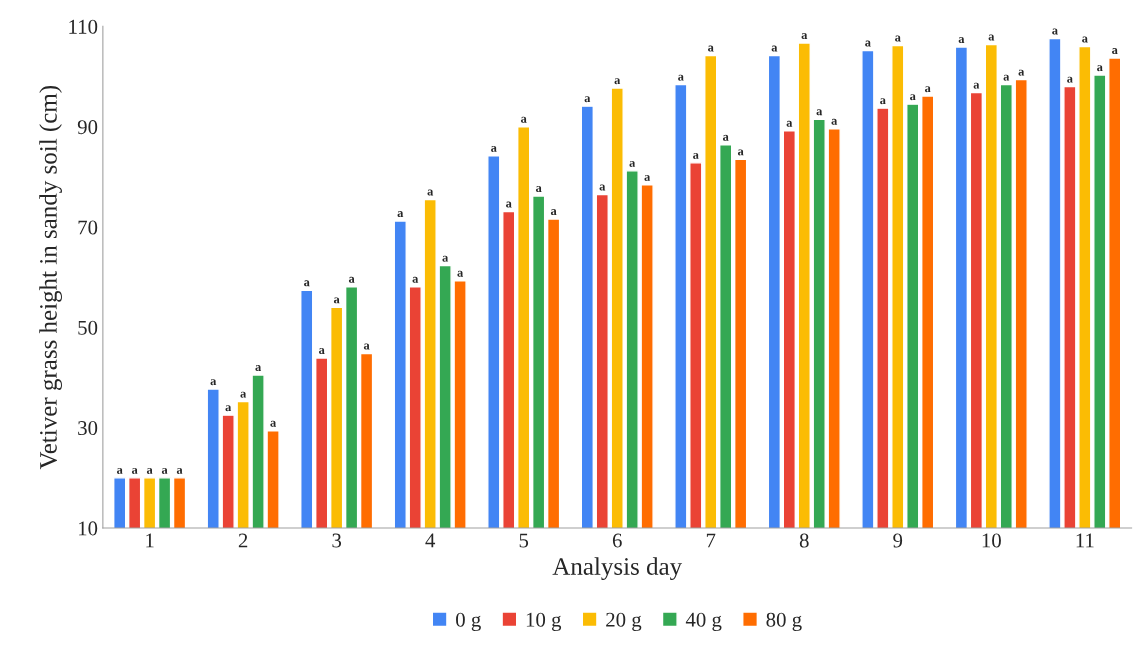 Image resolution: width=1143 pixels, height=660 pixels. I want to click on x-tick-label: 6, so click(617, 540).